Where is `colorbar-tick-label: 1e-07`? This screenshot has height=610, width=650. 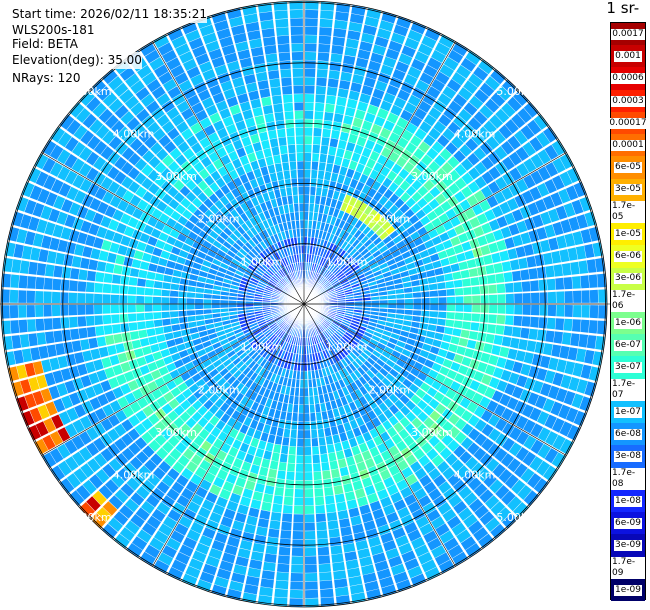 colorbar-tick-label: 1e-07 is located at coordinates (628, 412).